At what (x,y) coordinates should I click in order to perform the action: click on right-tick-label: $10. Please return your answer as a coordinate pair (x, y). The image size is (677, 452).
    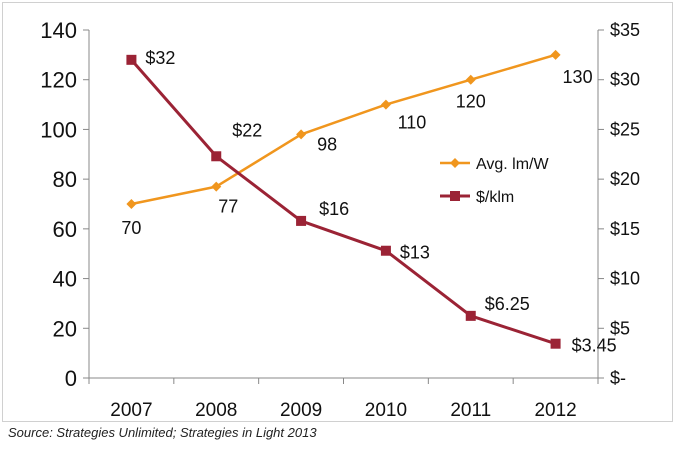
    Looking at the image, I should click on (625, 279).